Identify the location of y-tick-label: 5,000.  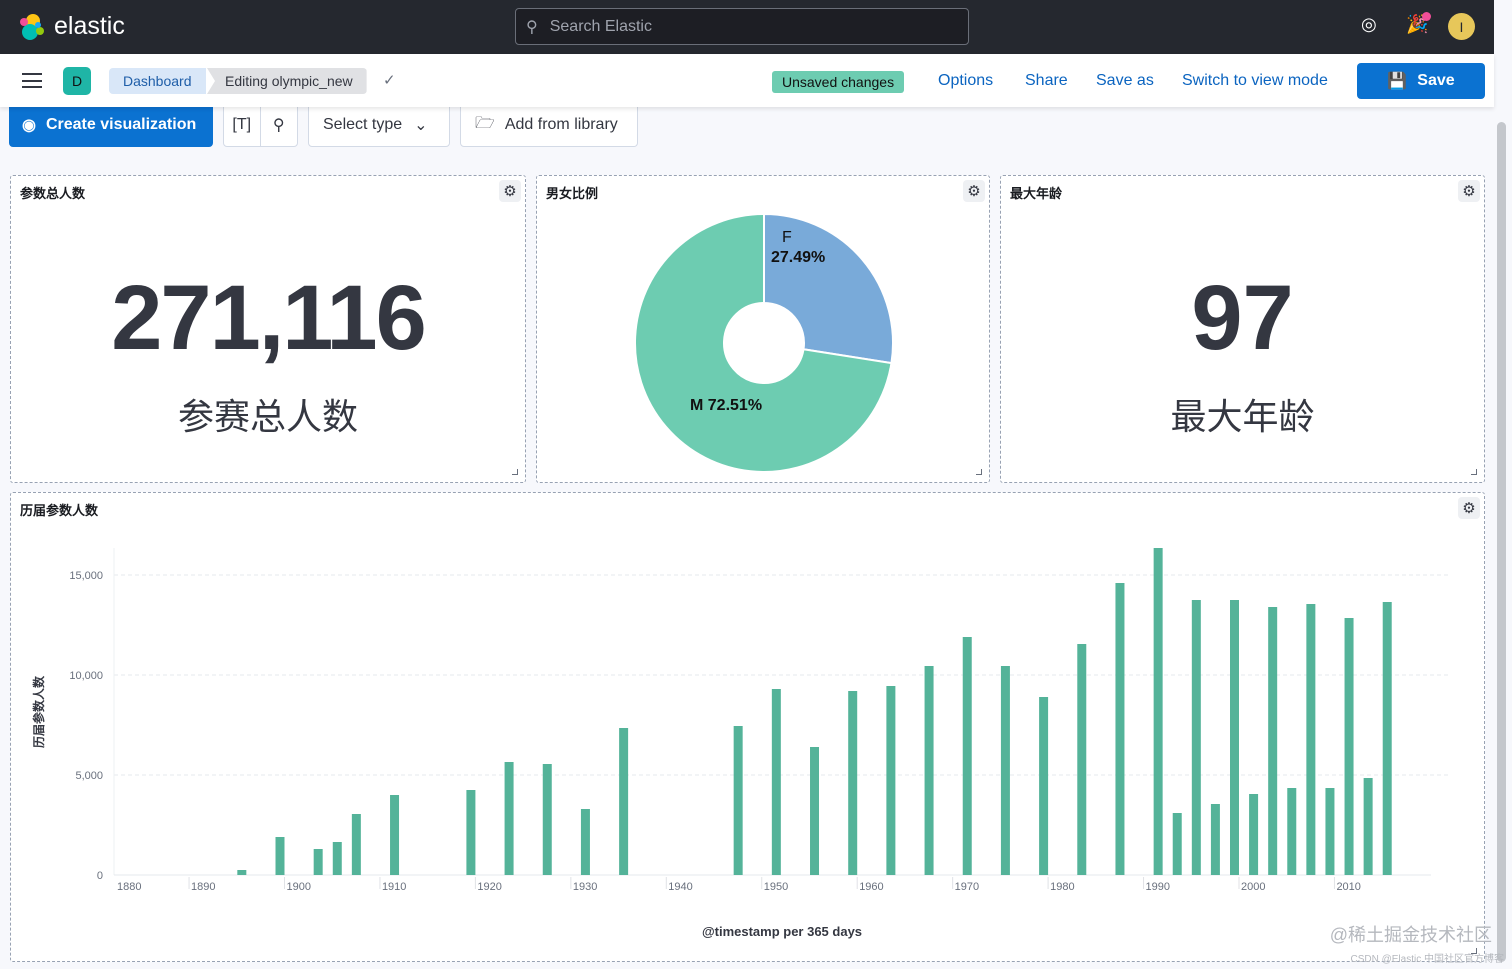
(89, 776).